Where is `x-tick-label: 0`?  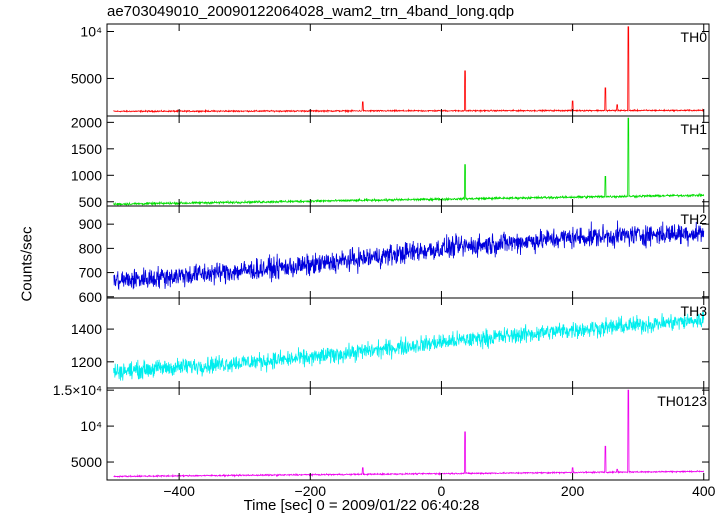
x-tick-label: 0 is located at coordinates (442, 491).